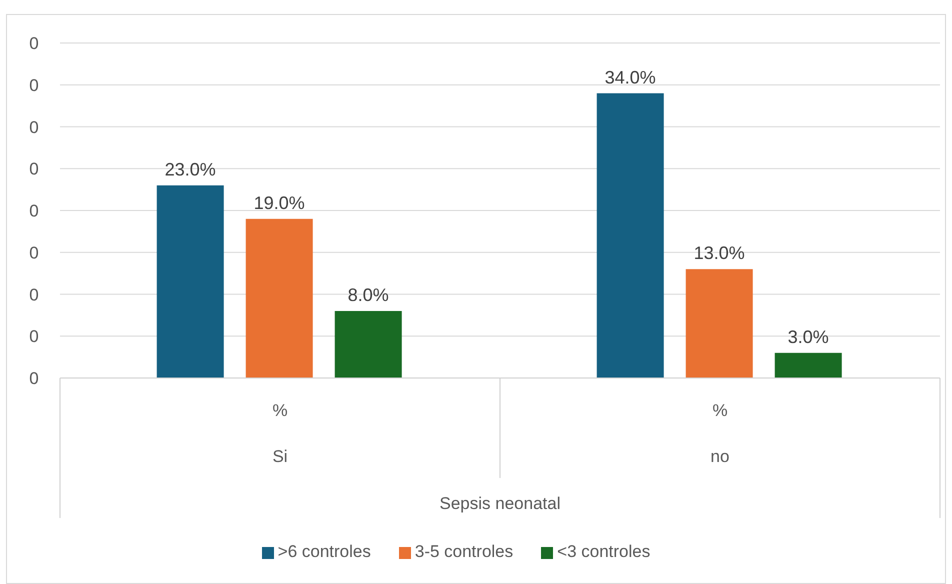 The image size is (952, 584). What do you see at coordinates (464, 551) in the screenshot?
I see `legend-label: 3-5 controles` at bounding box center [464, 551].